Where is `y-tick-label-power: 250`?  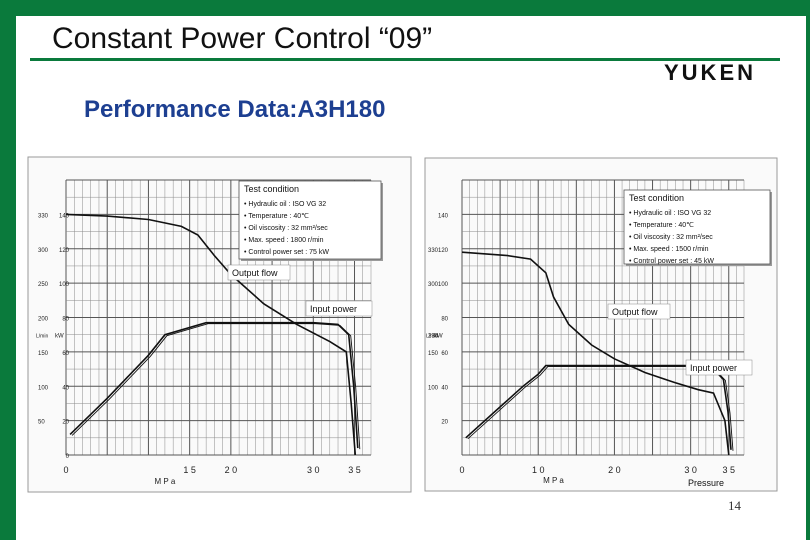 y-tick-label-power: 250 is located at coordinates (43, 285).